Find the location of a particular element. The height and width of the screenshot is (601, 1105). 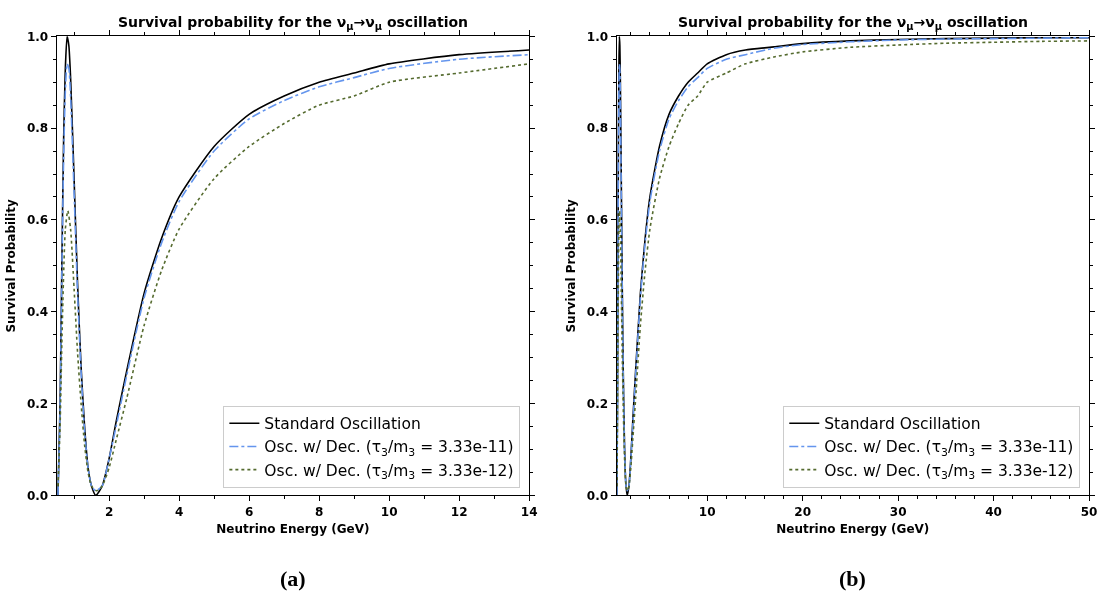

x-tick-label: 50 is located at coordinates (1089, 511).